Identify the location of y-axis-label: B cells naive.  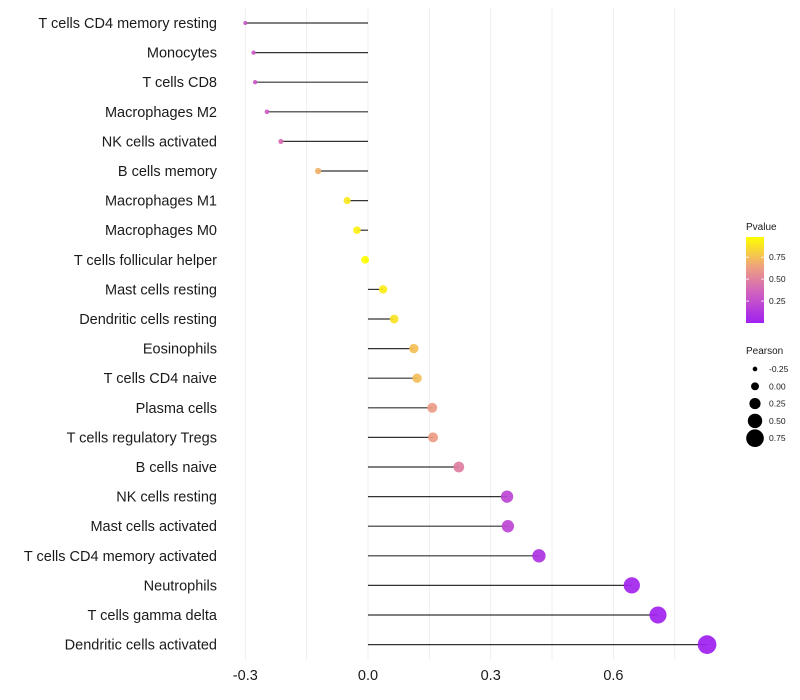
(176, 468).